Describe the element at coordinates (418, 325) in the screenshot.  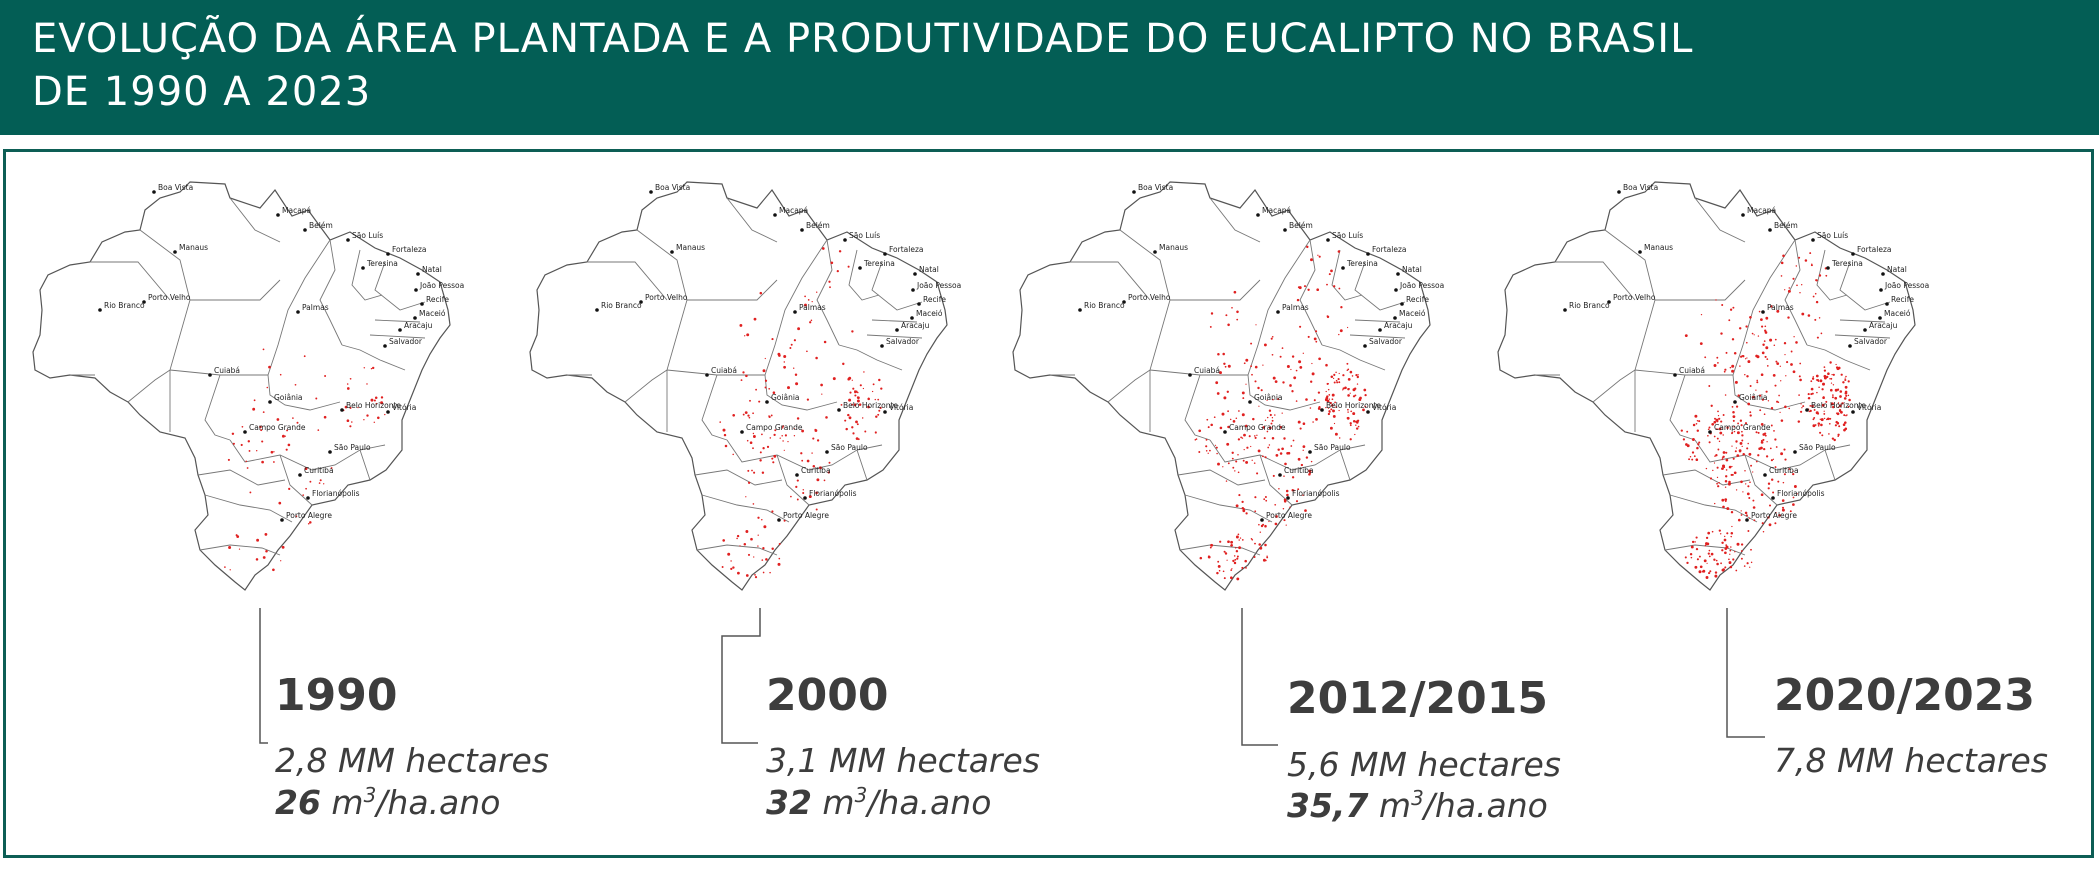
I see `city-label: Aracaju` at that location.